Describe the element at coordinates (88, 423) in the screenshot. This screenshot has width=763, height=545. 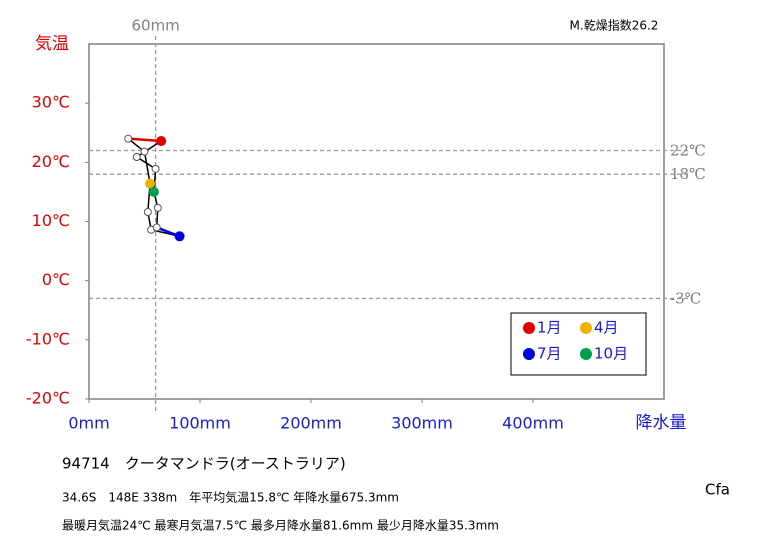
I see `x-tick-label: 0mm` at that location.